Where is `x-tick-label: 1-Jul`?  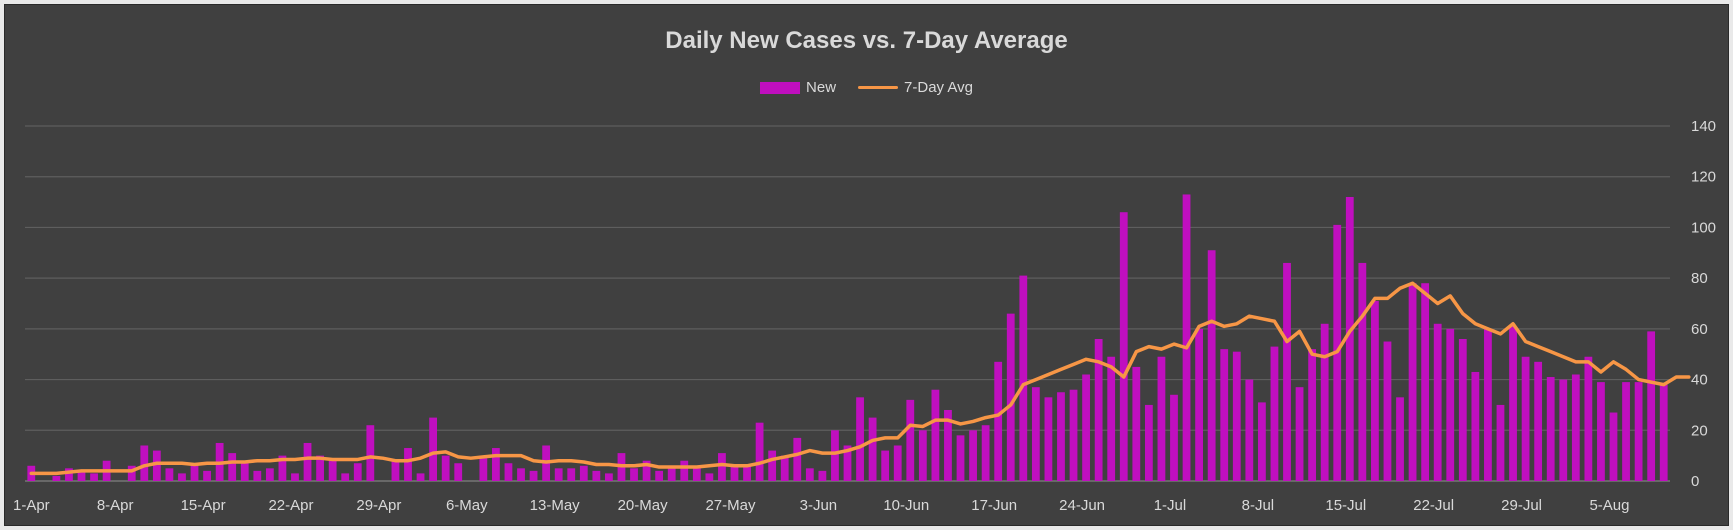
x-tick-label: 1-Jul is located at coordinates (1170, 505).